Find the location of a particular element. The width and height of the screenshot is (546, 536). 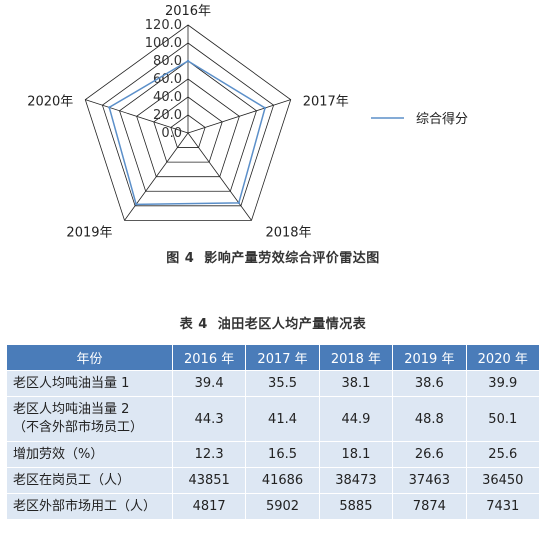

table-row: 老区在岗员工（人） 43851 41686 38473 37463 36450 is located at coordinates (273, 480).